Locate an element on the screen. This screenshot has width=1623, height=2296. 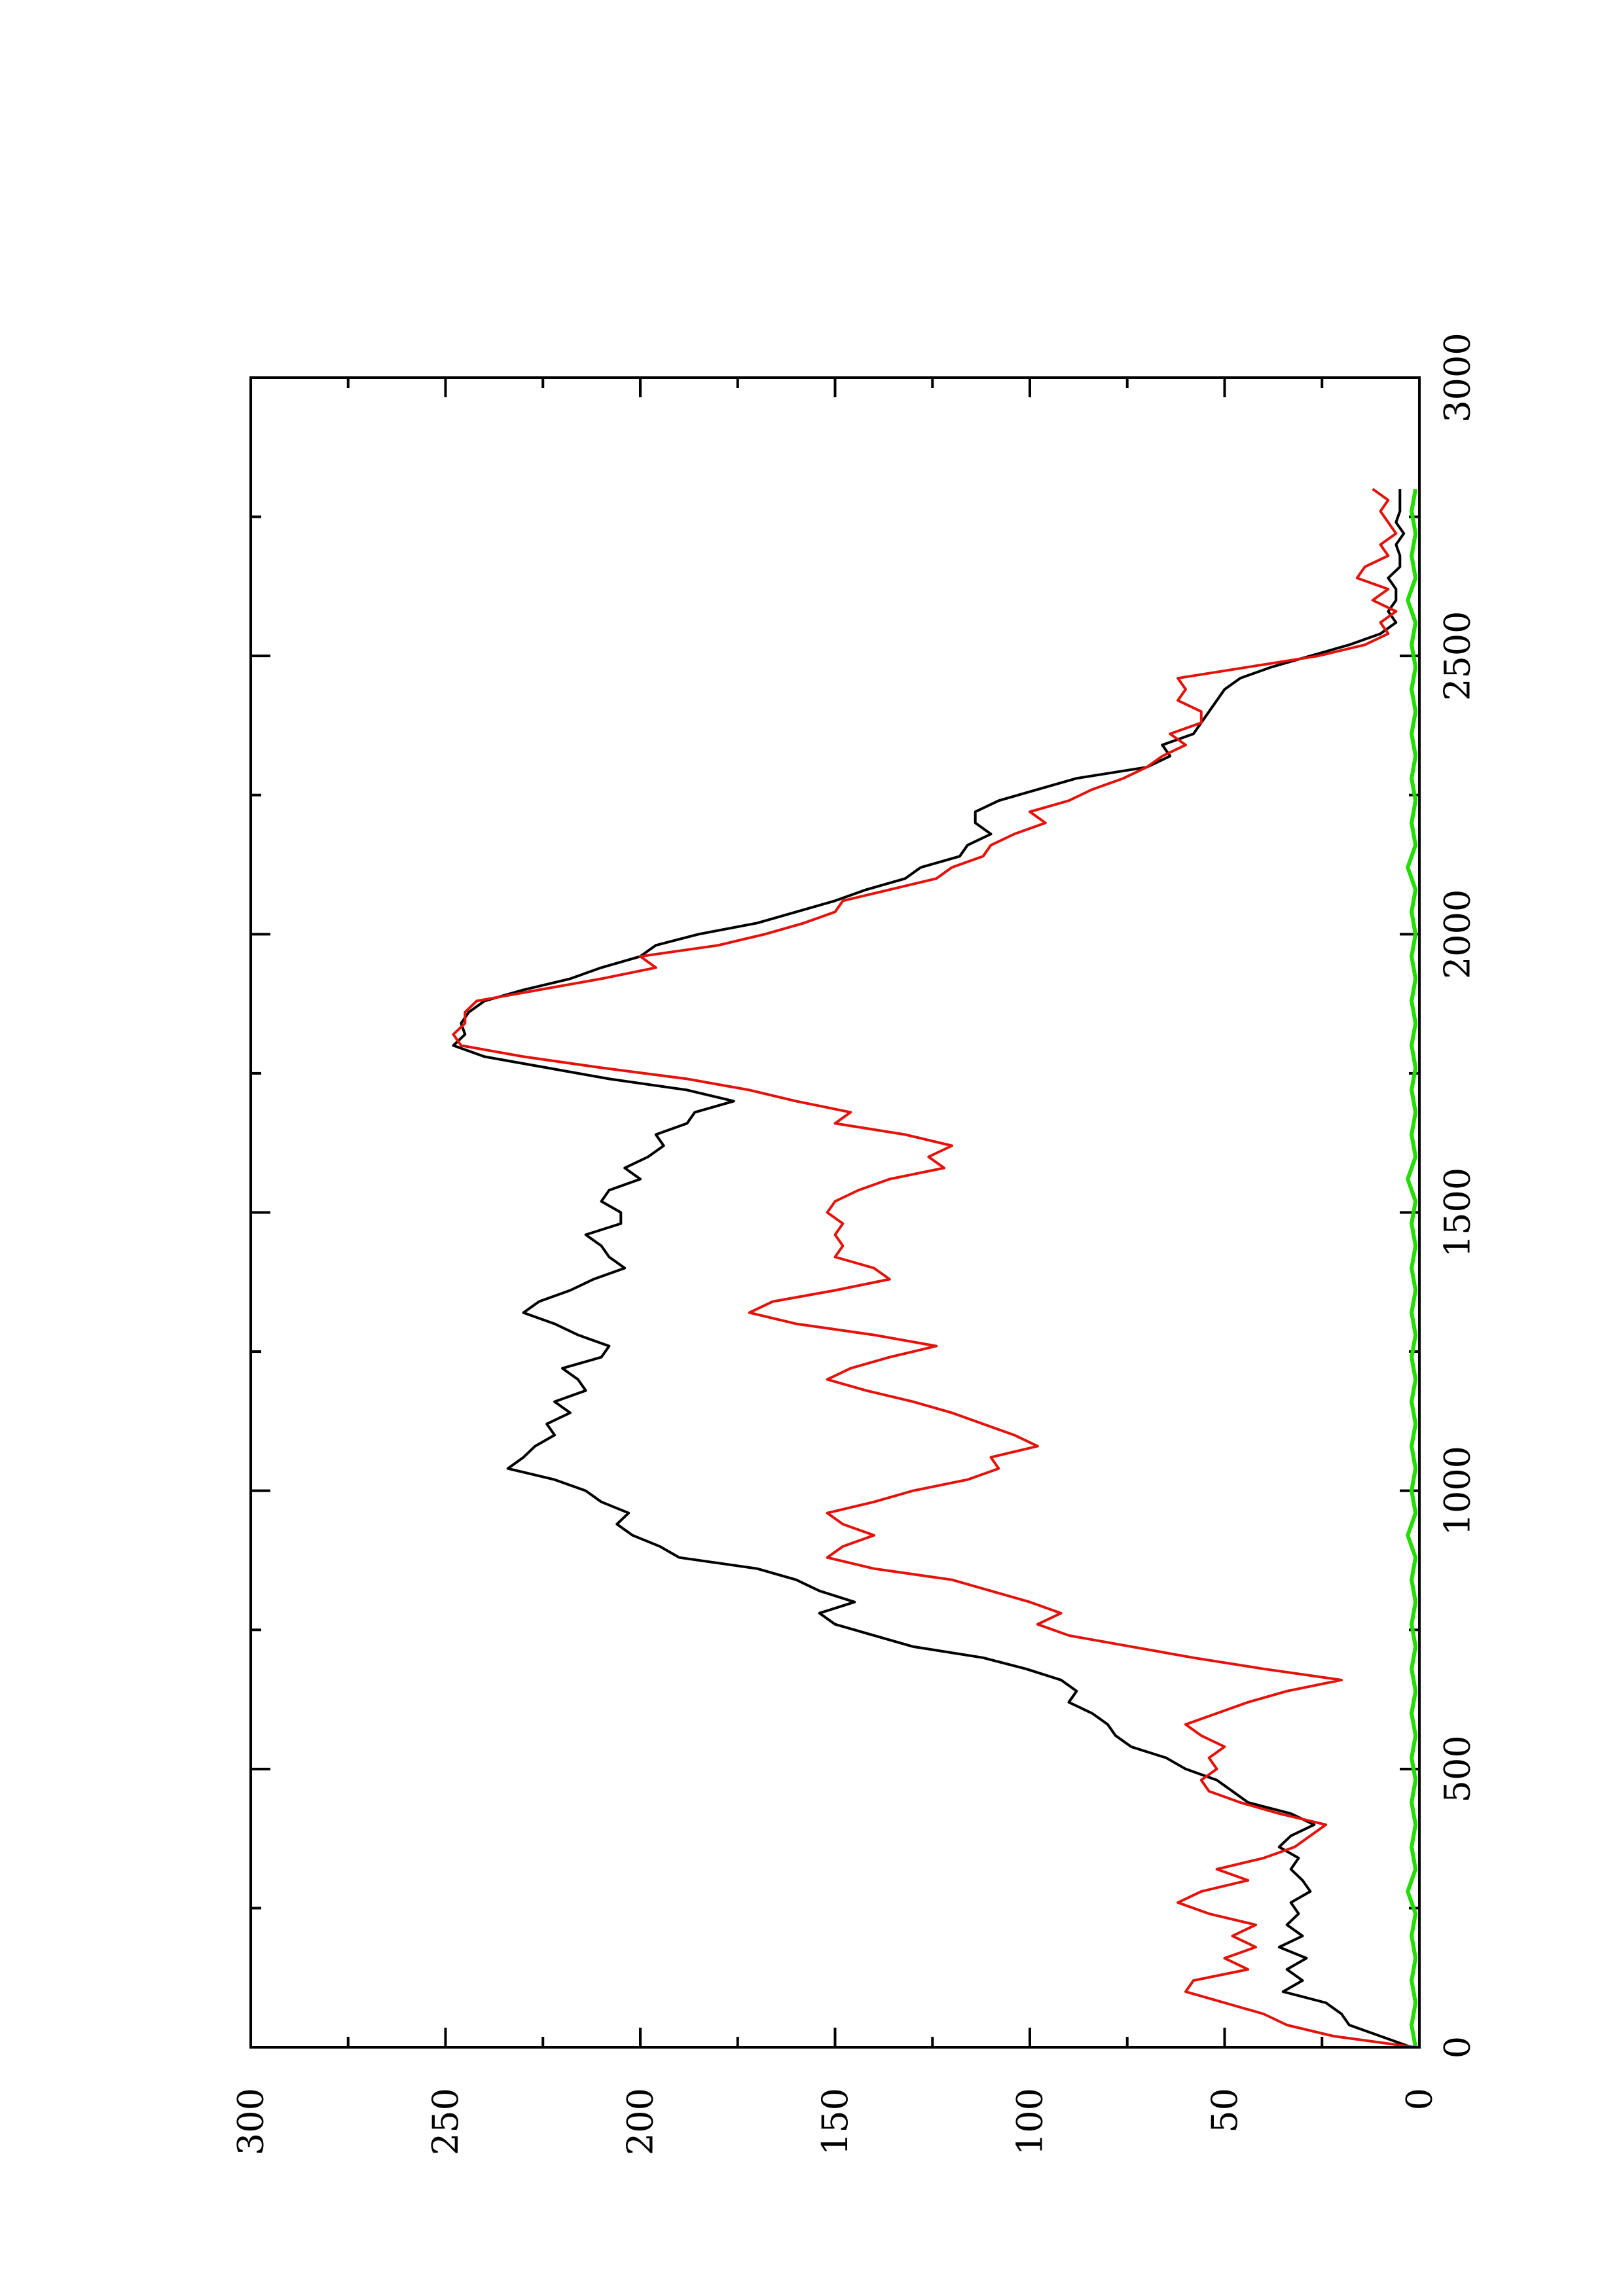
y-tick-label: 0 is located at coordinates (1419, 2099).